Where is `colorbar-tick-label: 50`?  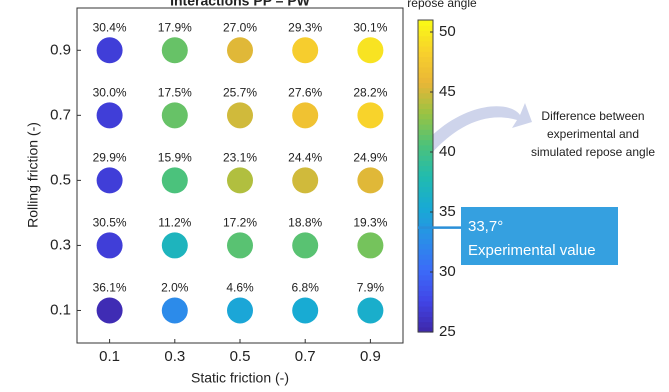
colorbar-tick-label: 50 is located at coordinates (447, 31).